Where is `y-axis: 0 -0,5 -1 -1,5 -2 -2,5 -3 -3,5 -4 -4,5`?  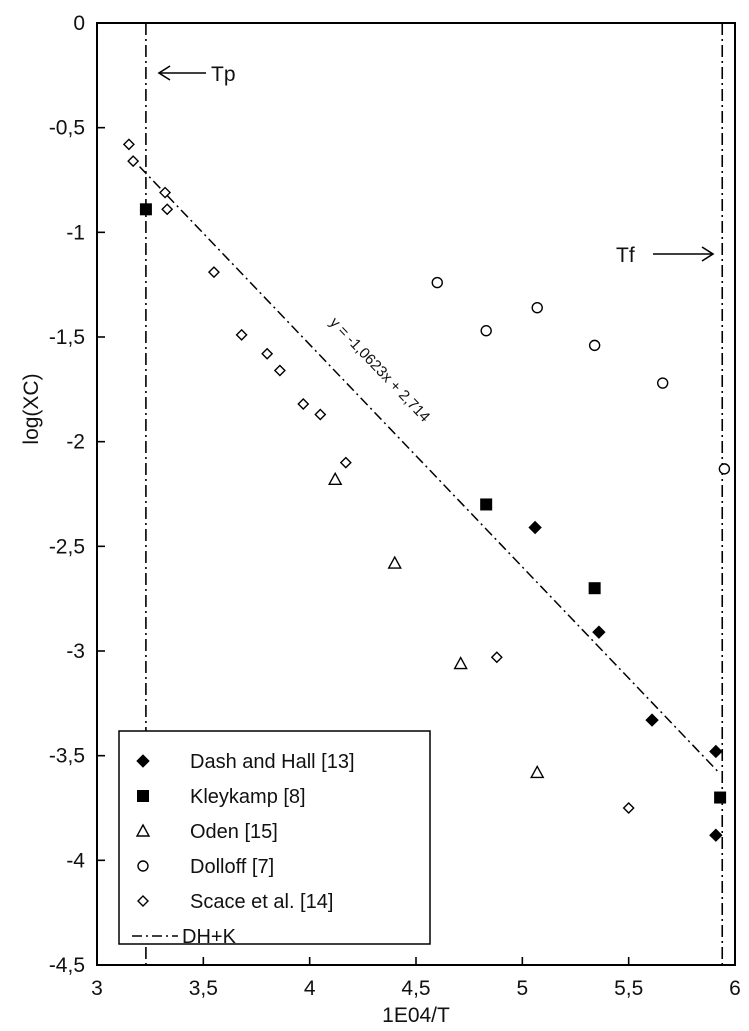
y-axis: 0 -0,5 -1 -1,5 -2 -2,5 -3 -3,5 -4 -4,5 is located at coordinates (77, 494).